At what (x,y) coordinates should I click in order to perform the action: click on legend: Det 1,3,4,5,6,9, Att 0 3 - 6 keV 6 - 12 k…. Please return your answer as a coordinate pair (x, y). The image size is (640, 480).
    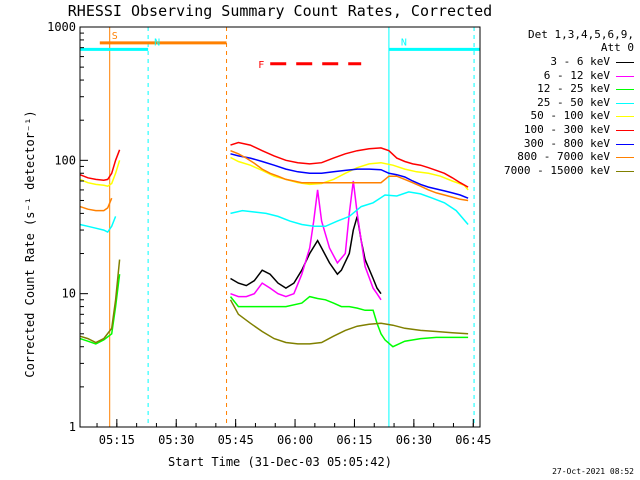
    Looking at the image, I should click on (558, 102).